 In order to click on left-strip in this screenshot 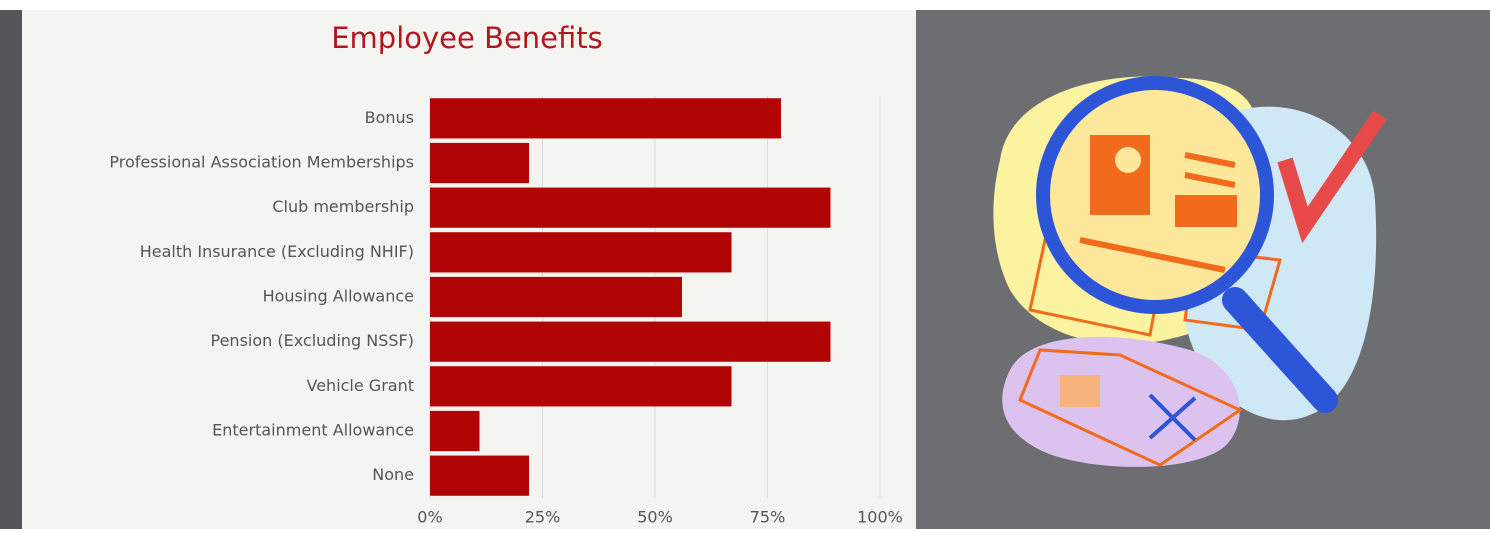, I will do `click(11, 269)`.